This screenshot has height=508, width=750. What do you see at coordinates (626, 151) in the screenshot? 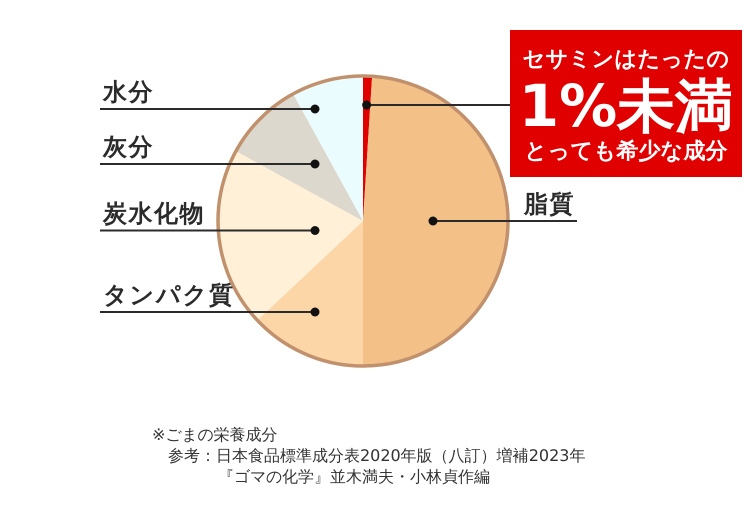
I see `text: とっても希少な成分` at bounding box center [626, 151].